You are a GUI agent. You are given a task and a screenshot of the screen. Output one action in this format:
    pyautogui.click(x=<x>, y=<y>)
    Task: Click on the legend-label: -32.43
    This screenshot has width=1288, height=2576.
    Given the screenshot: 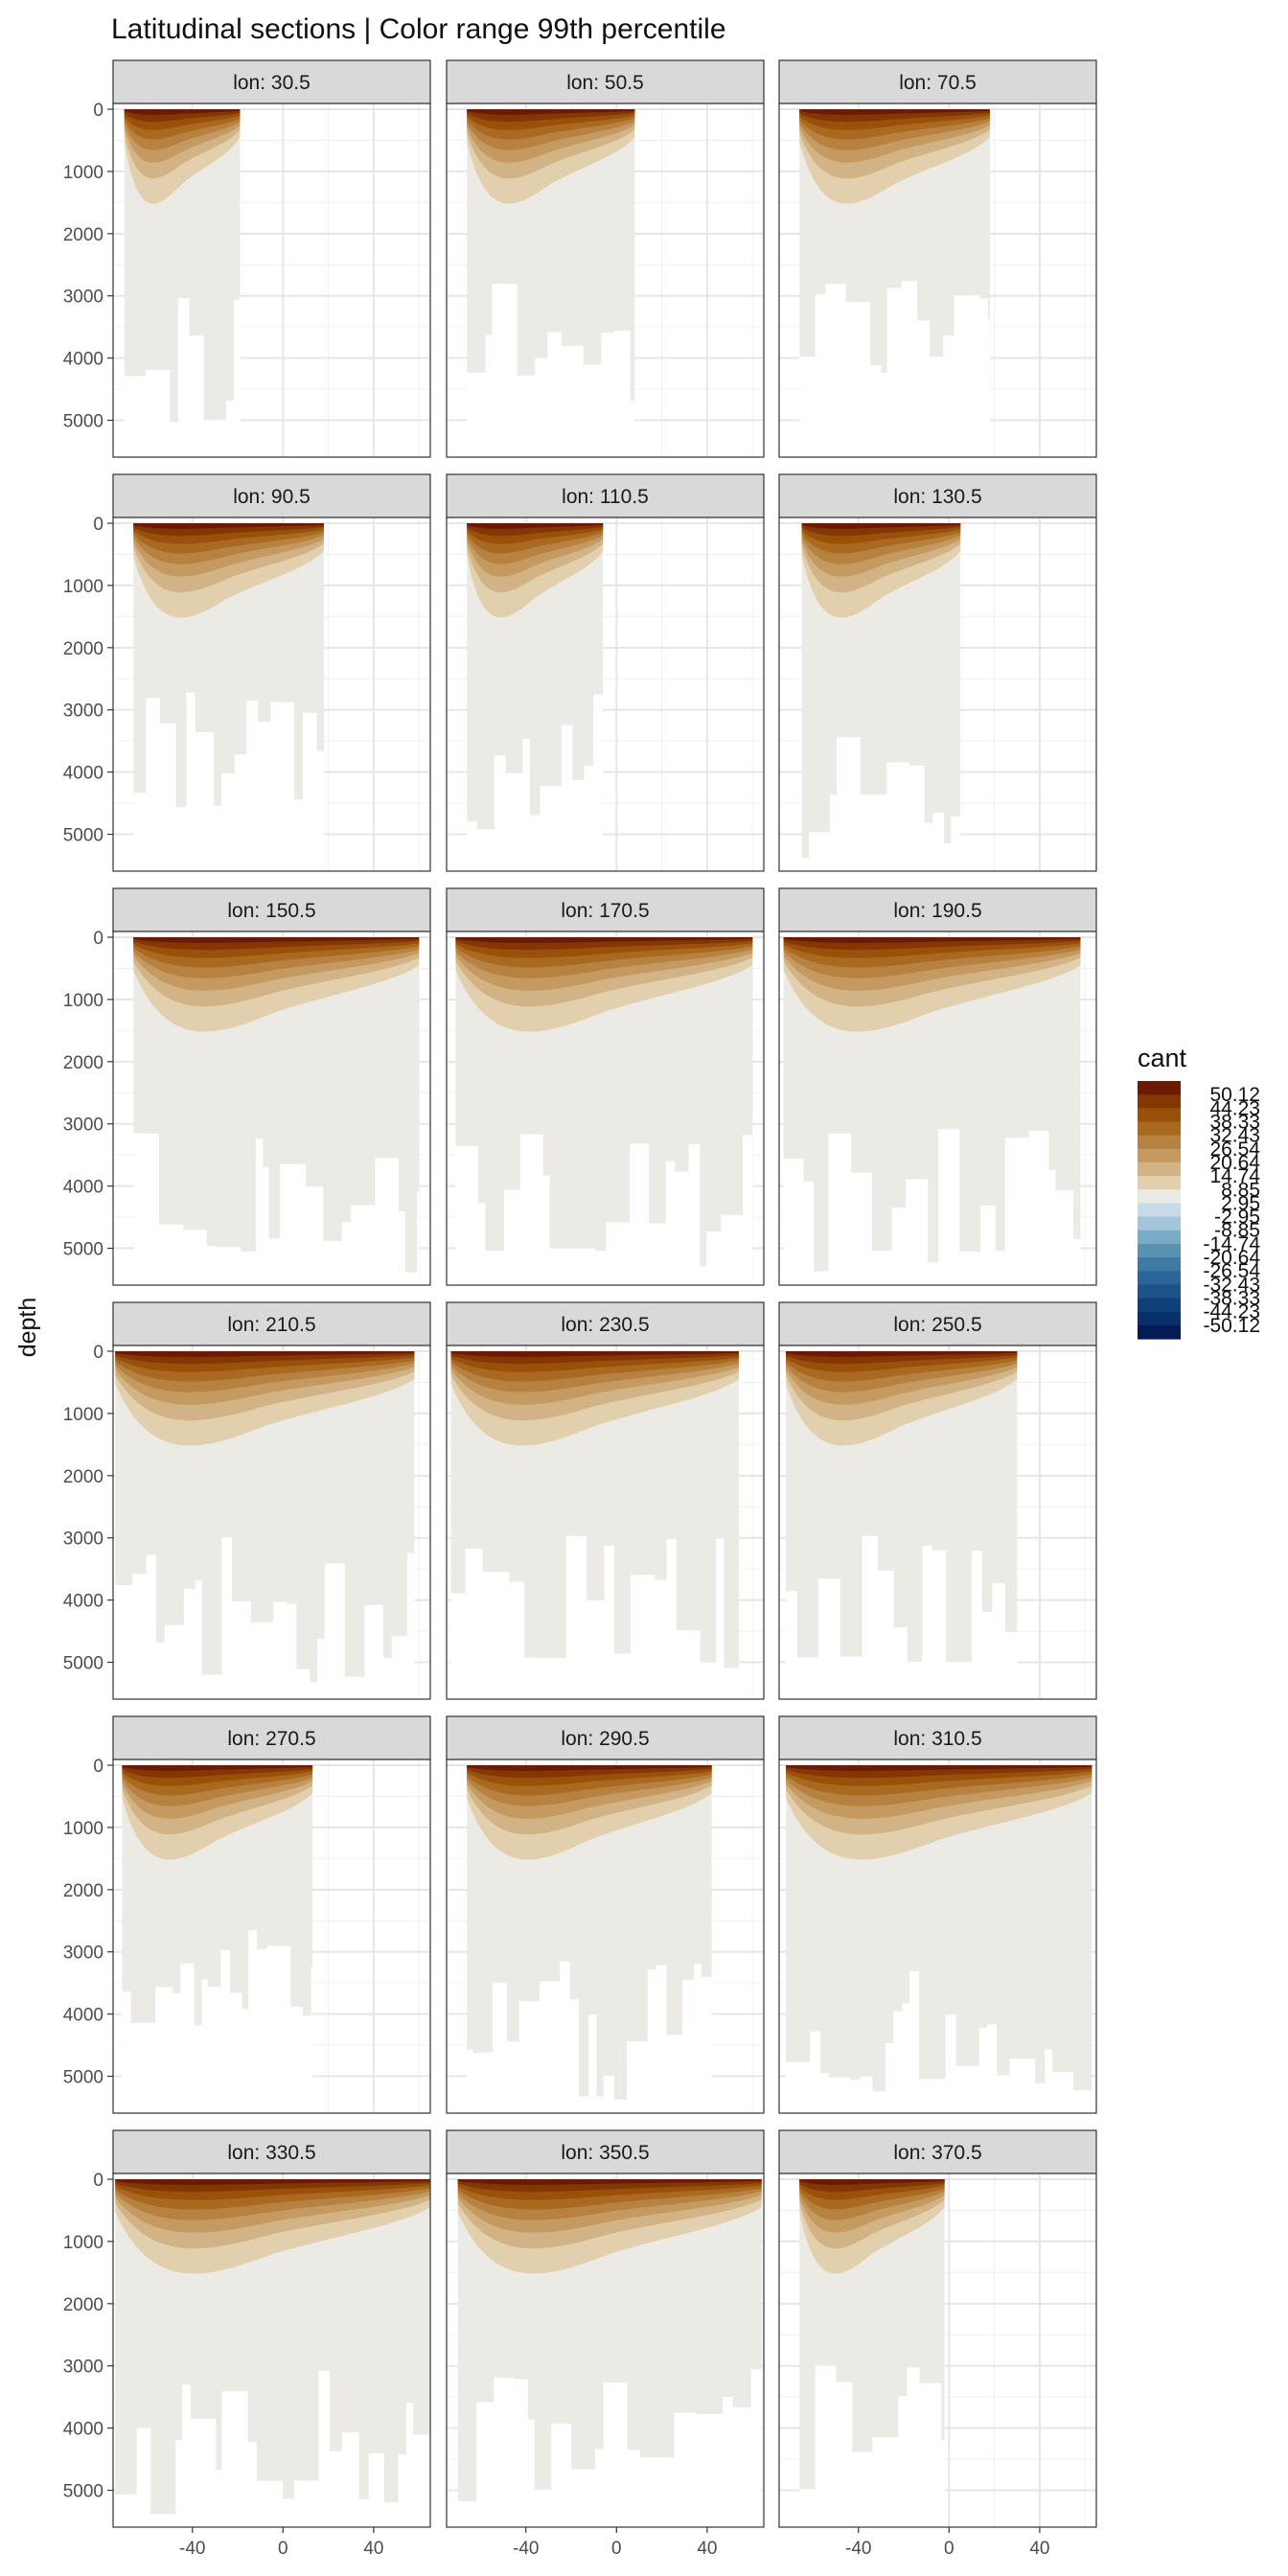 What is the action you would take?
    pyautogui.click(x=1231, y=1285)
    